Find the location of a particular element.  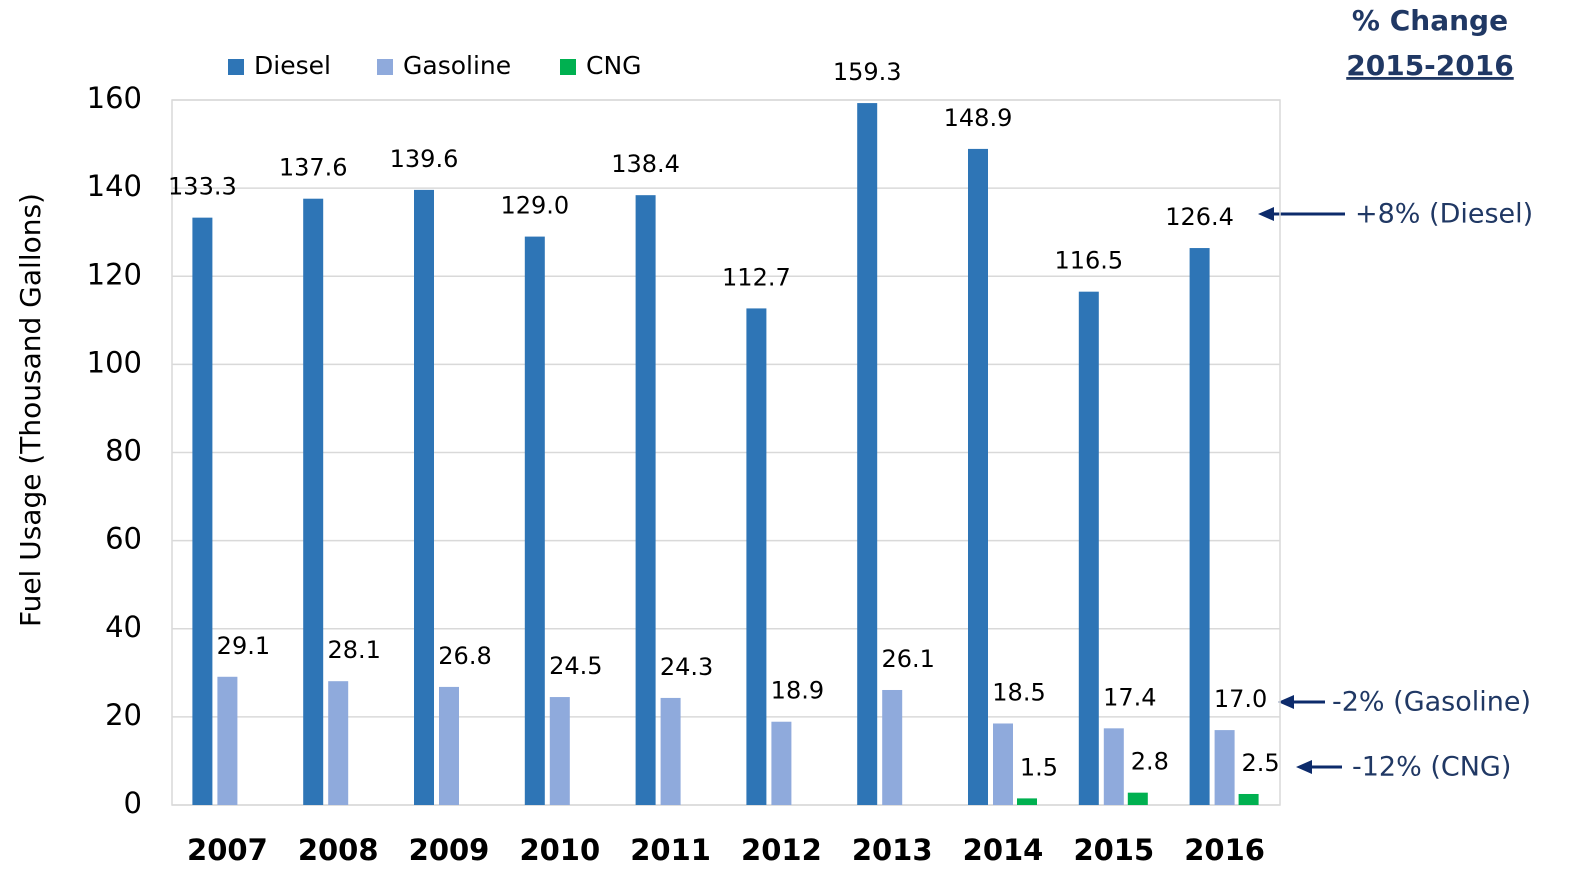

data-label: 2.5 is located at coordinates (1261, 763).